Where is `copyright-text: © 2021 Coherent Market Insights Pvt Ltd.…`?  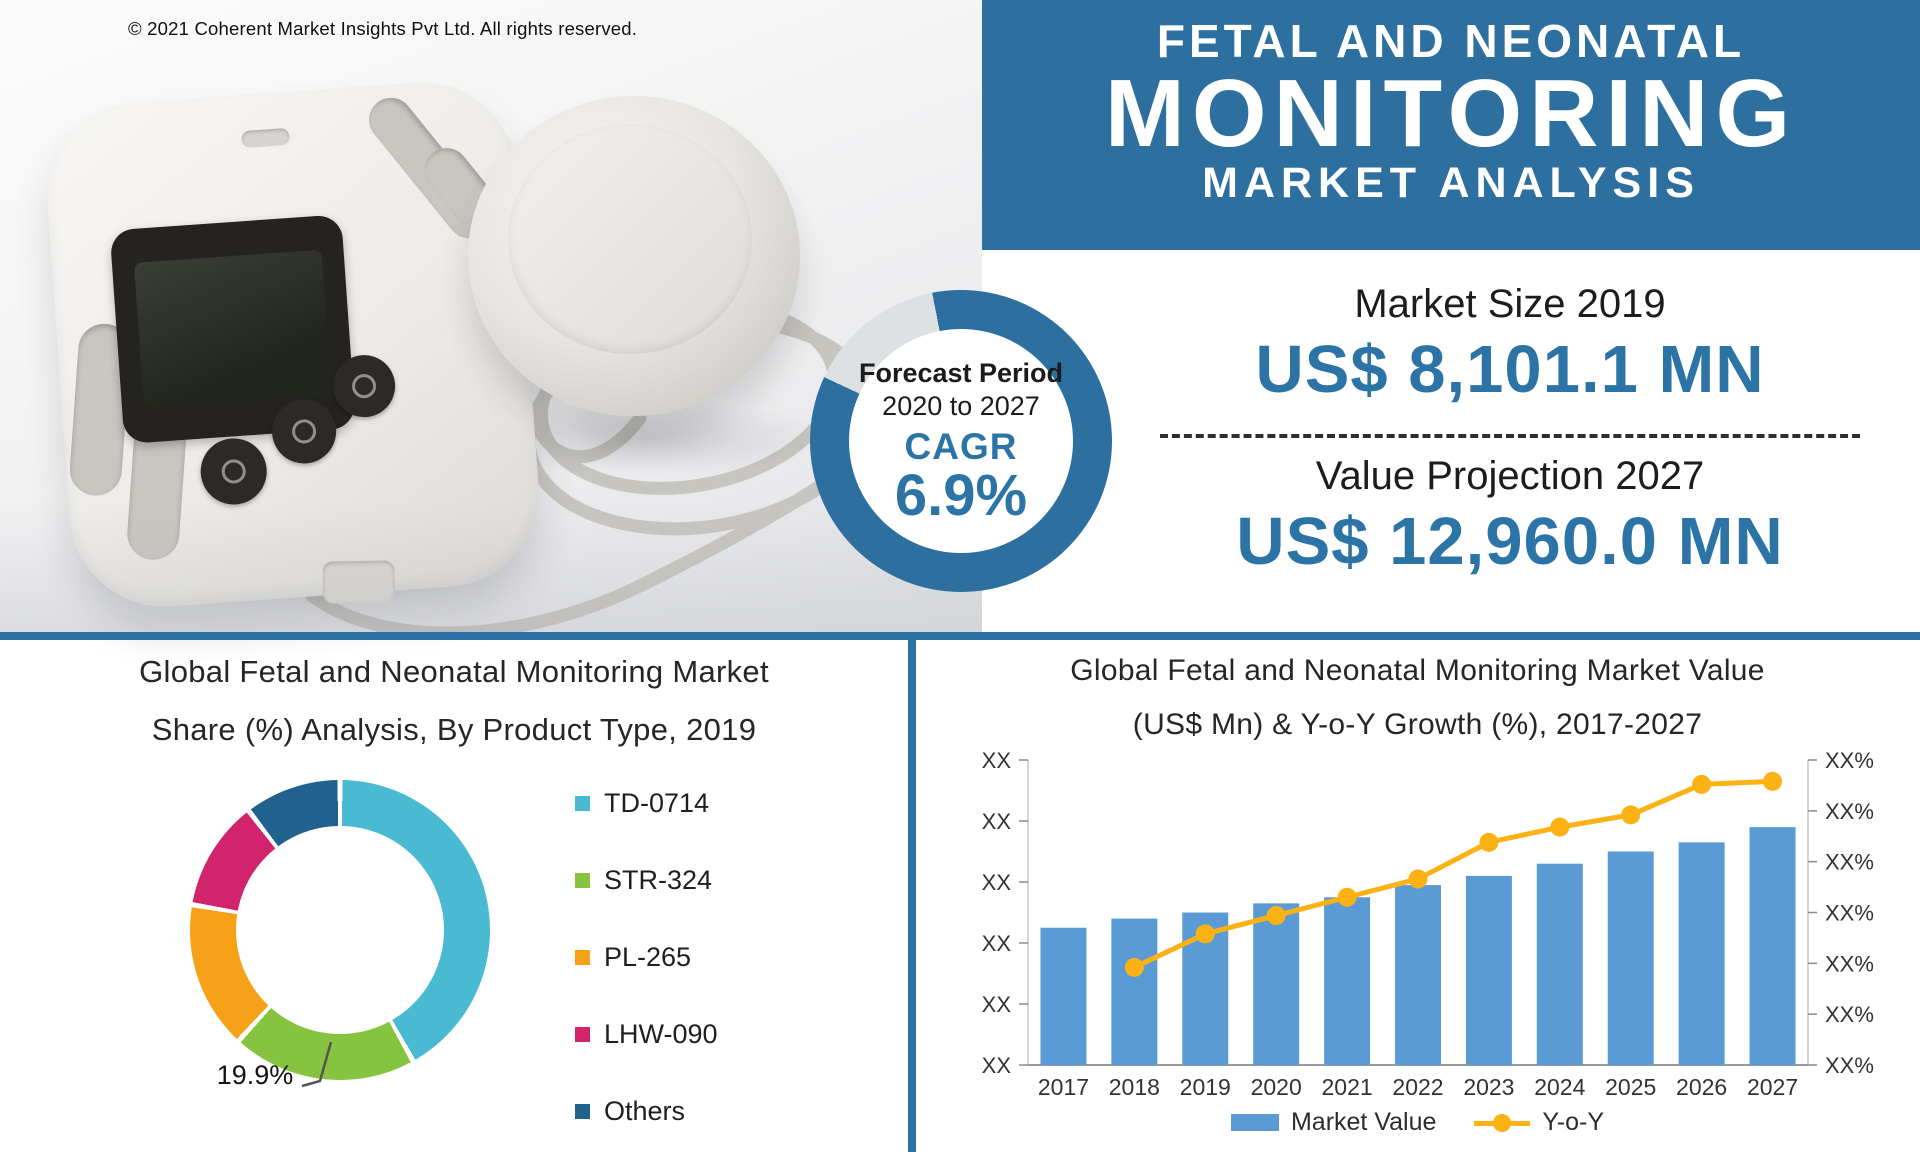
copyright-text: © 2021 Coherent Market Insights Pvt Ltd.… is located at coordinates (383, 28).